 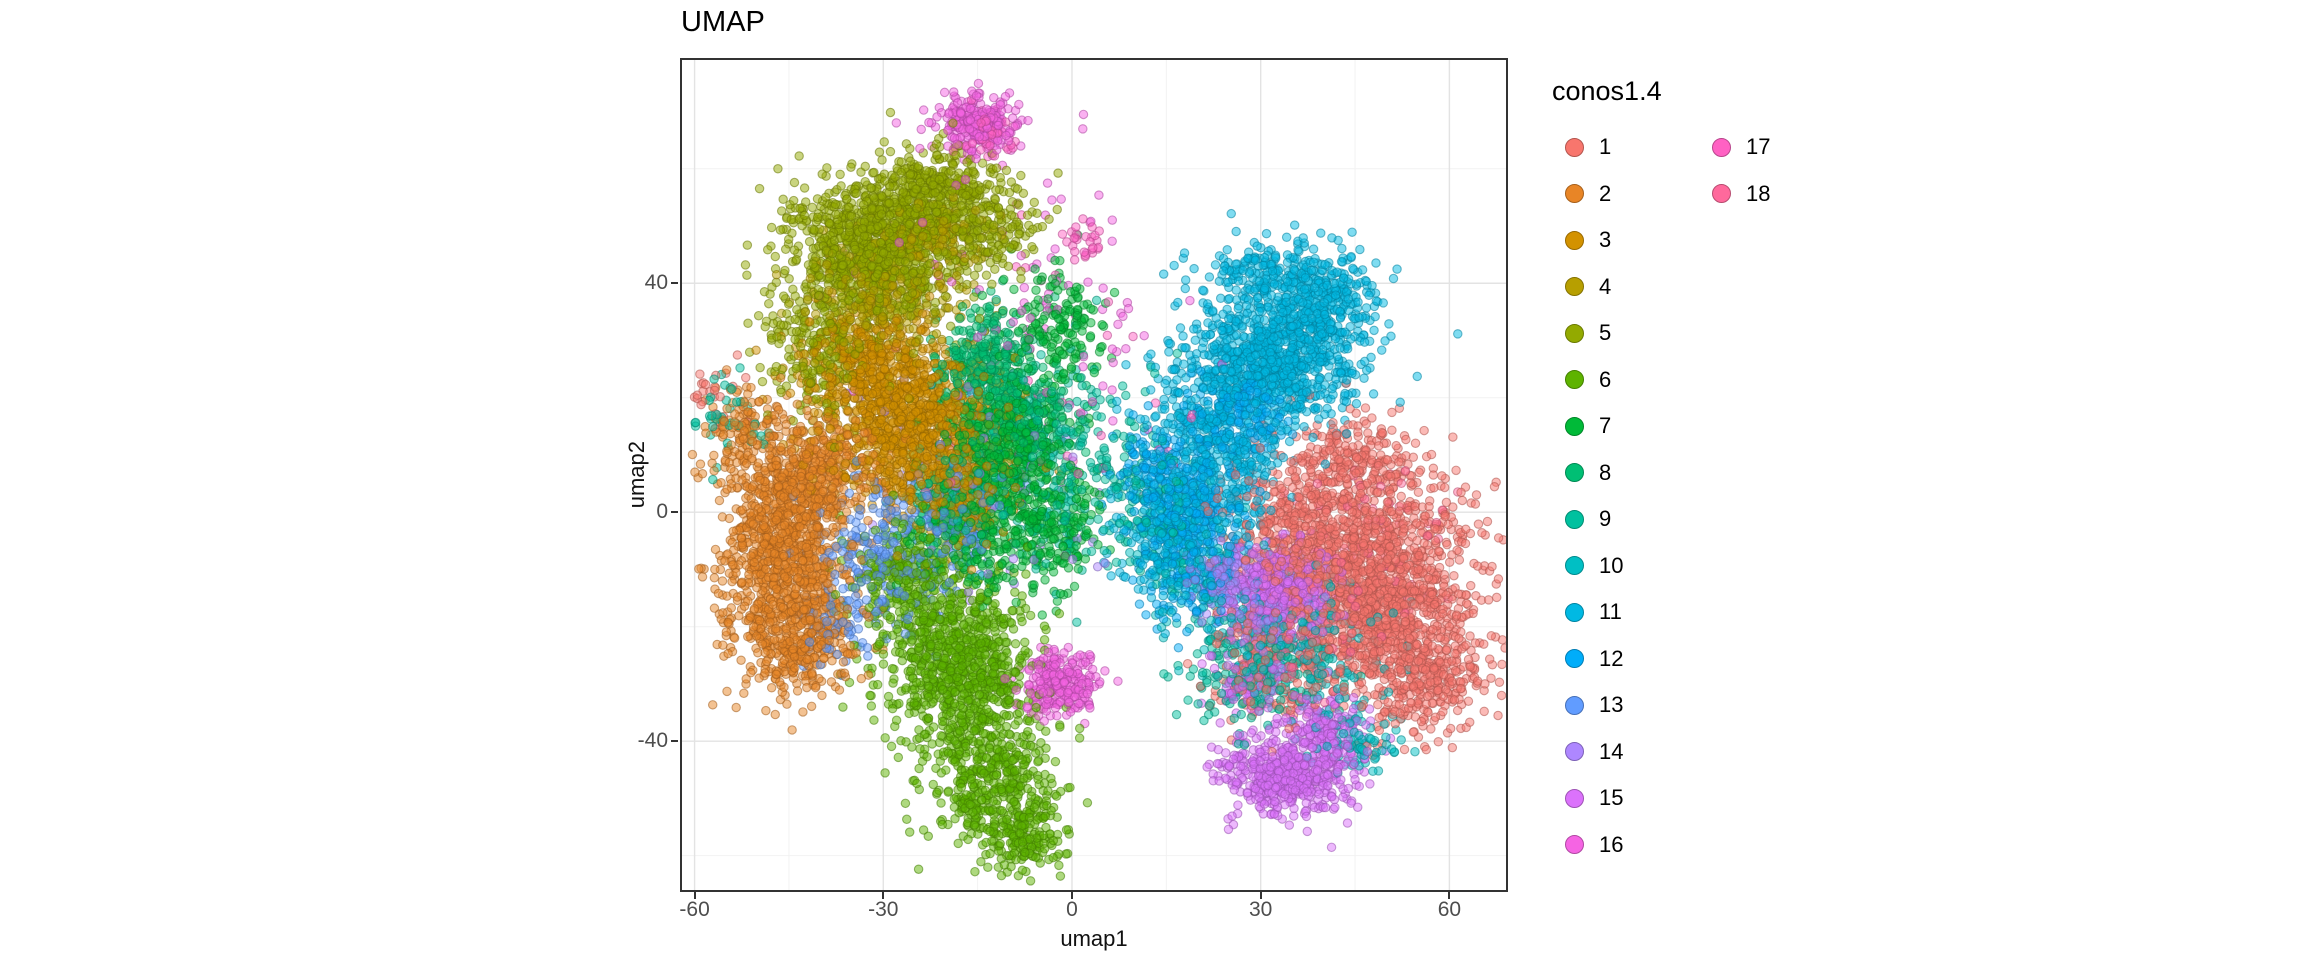 What do you see at coordinates (723, 22) in the screenshot?
I see `chart-title: UMAP` at bounding box center [723, 22].